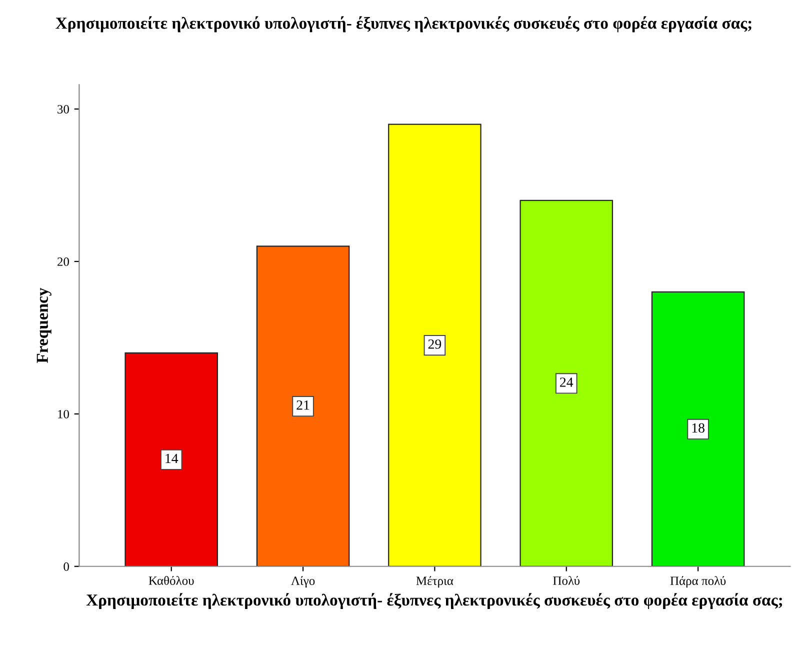 The image size is (808, 651). What do you see at coordinates (435, 582) in the screenshot?
I see `x-tick-label: Μέτρια` at bounding box center [435, 582].